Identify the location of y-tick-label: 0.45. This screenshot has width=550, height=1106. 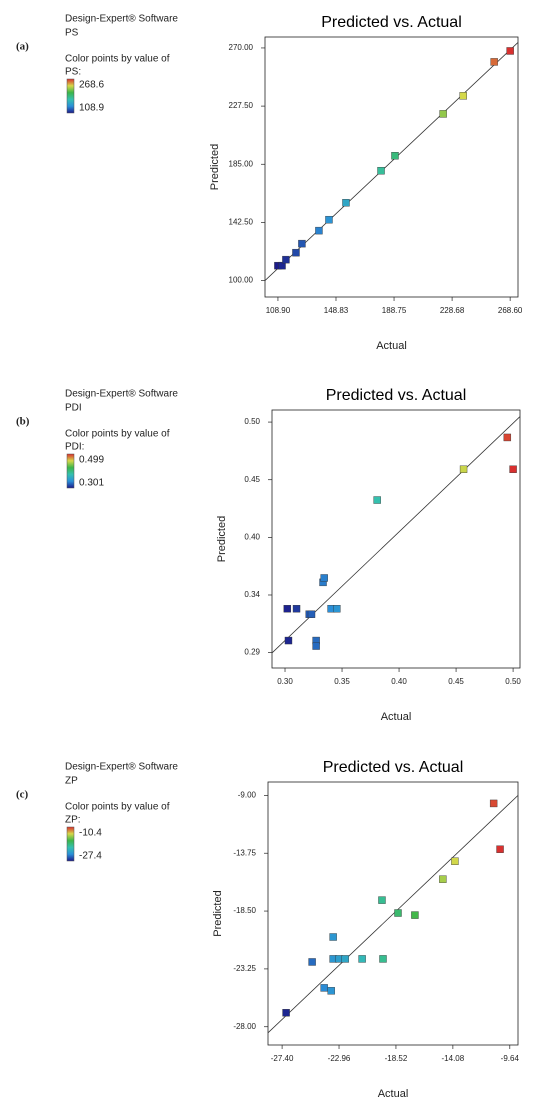
(252, 479).